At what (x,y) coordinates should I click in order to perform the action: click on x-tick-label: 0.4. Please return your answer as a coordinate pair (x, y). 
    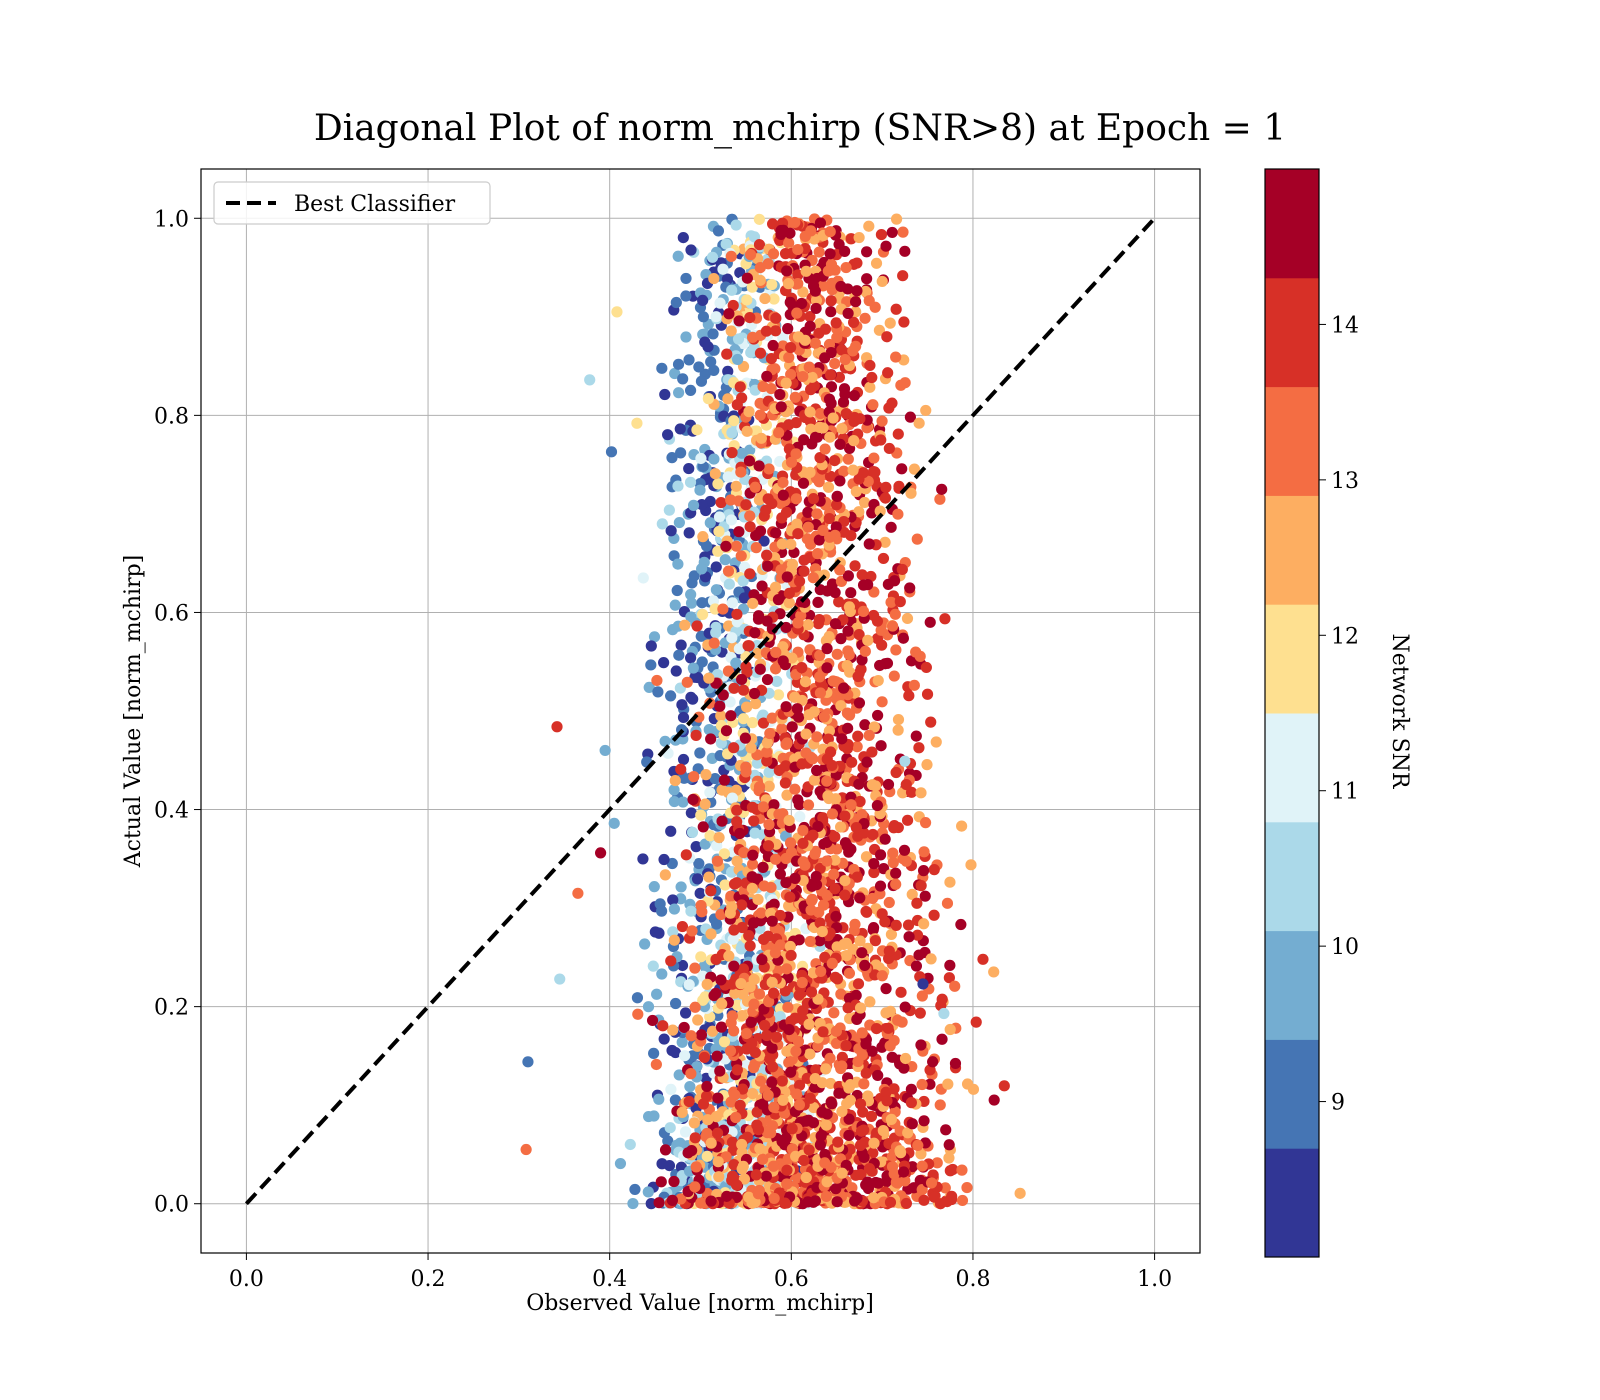
    Looking at the image, I should click on (609, 1279).